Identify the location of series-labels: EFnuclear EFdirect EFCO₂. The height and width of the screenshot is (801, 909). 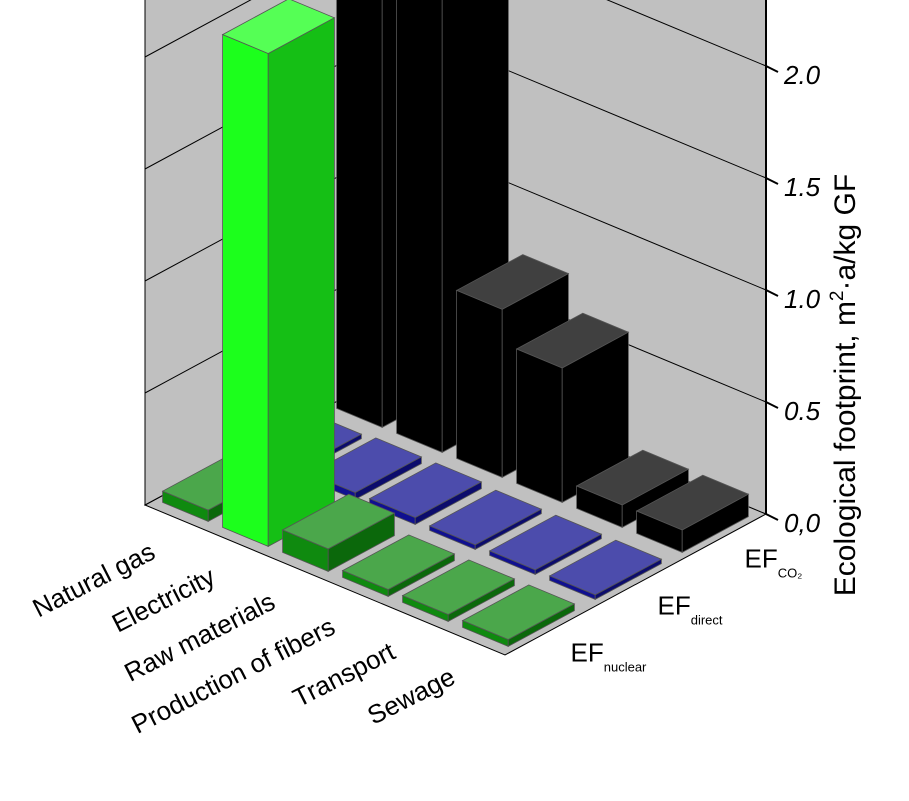
(687, 609).